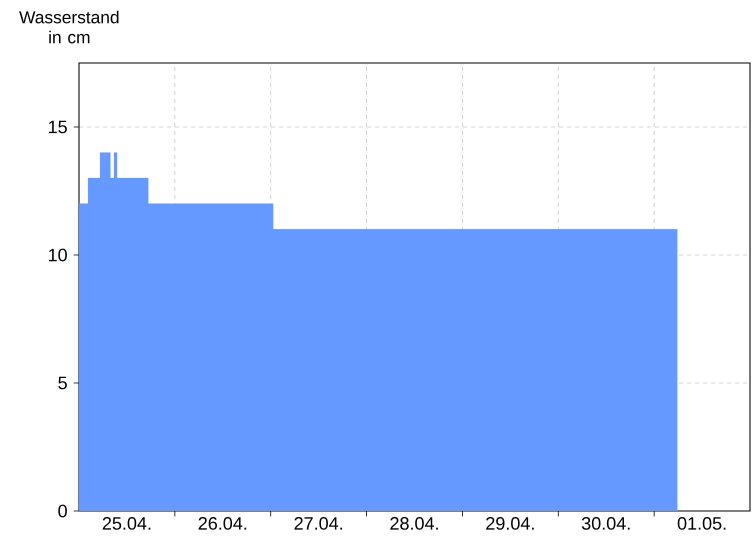 The width and height of the screenshot is (756, 546). I want to click on x-tick-label: 01.05., so click(702, 523).